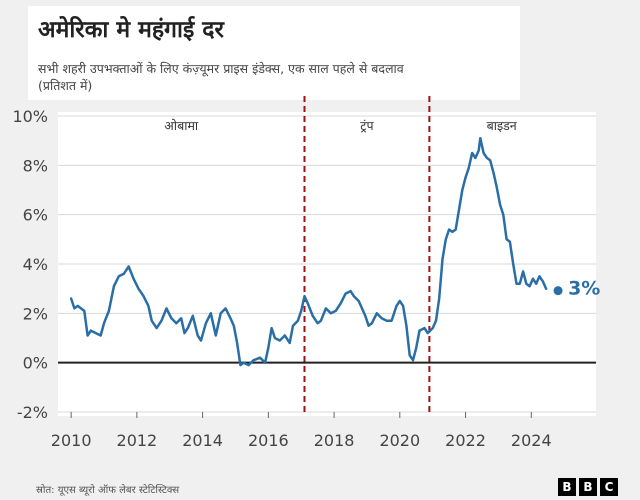  What do you see at coordinates (131, 30) in the screenshot?
I see `chart-title: अमेरिका मे महंगाई दर` at bounding box center [131, 30].